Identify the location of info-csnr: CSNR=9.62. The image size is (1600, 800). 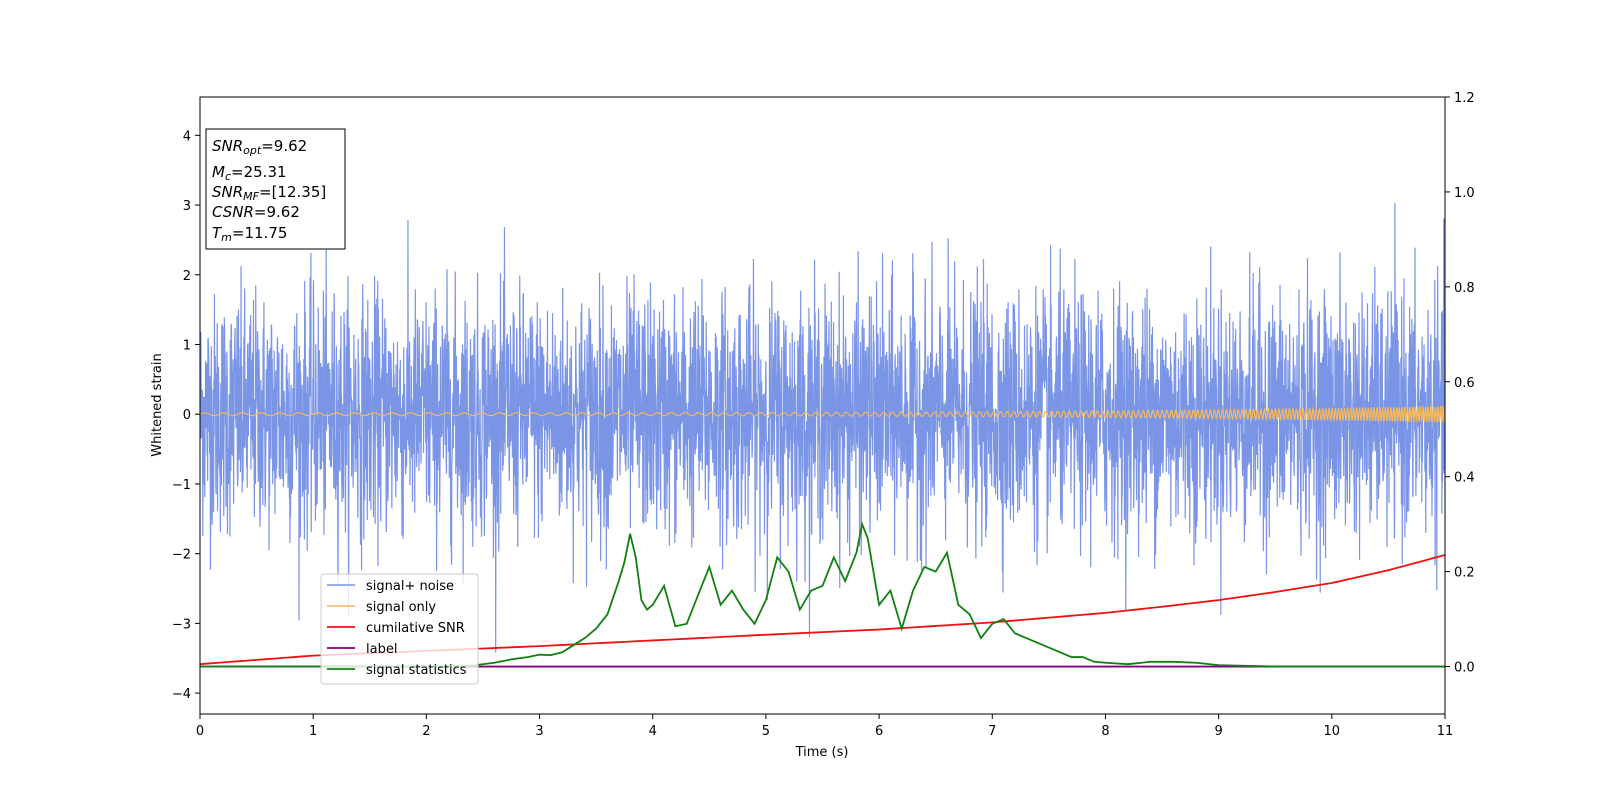
(256, 212).